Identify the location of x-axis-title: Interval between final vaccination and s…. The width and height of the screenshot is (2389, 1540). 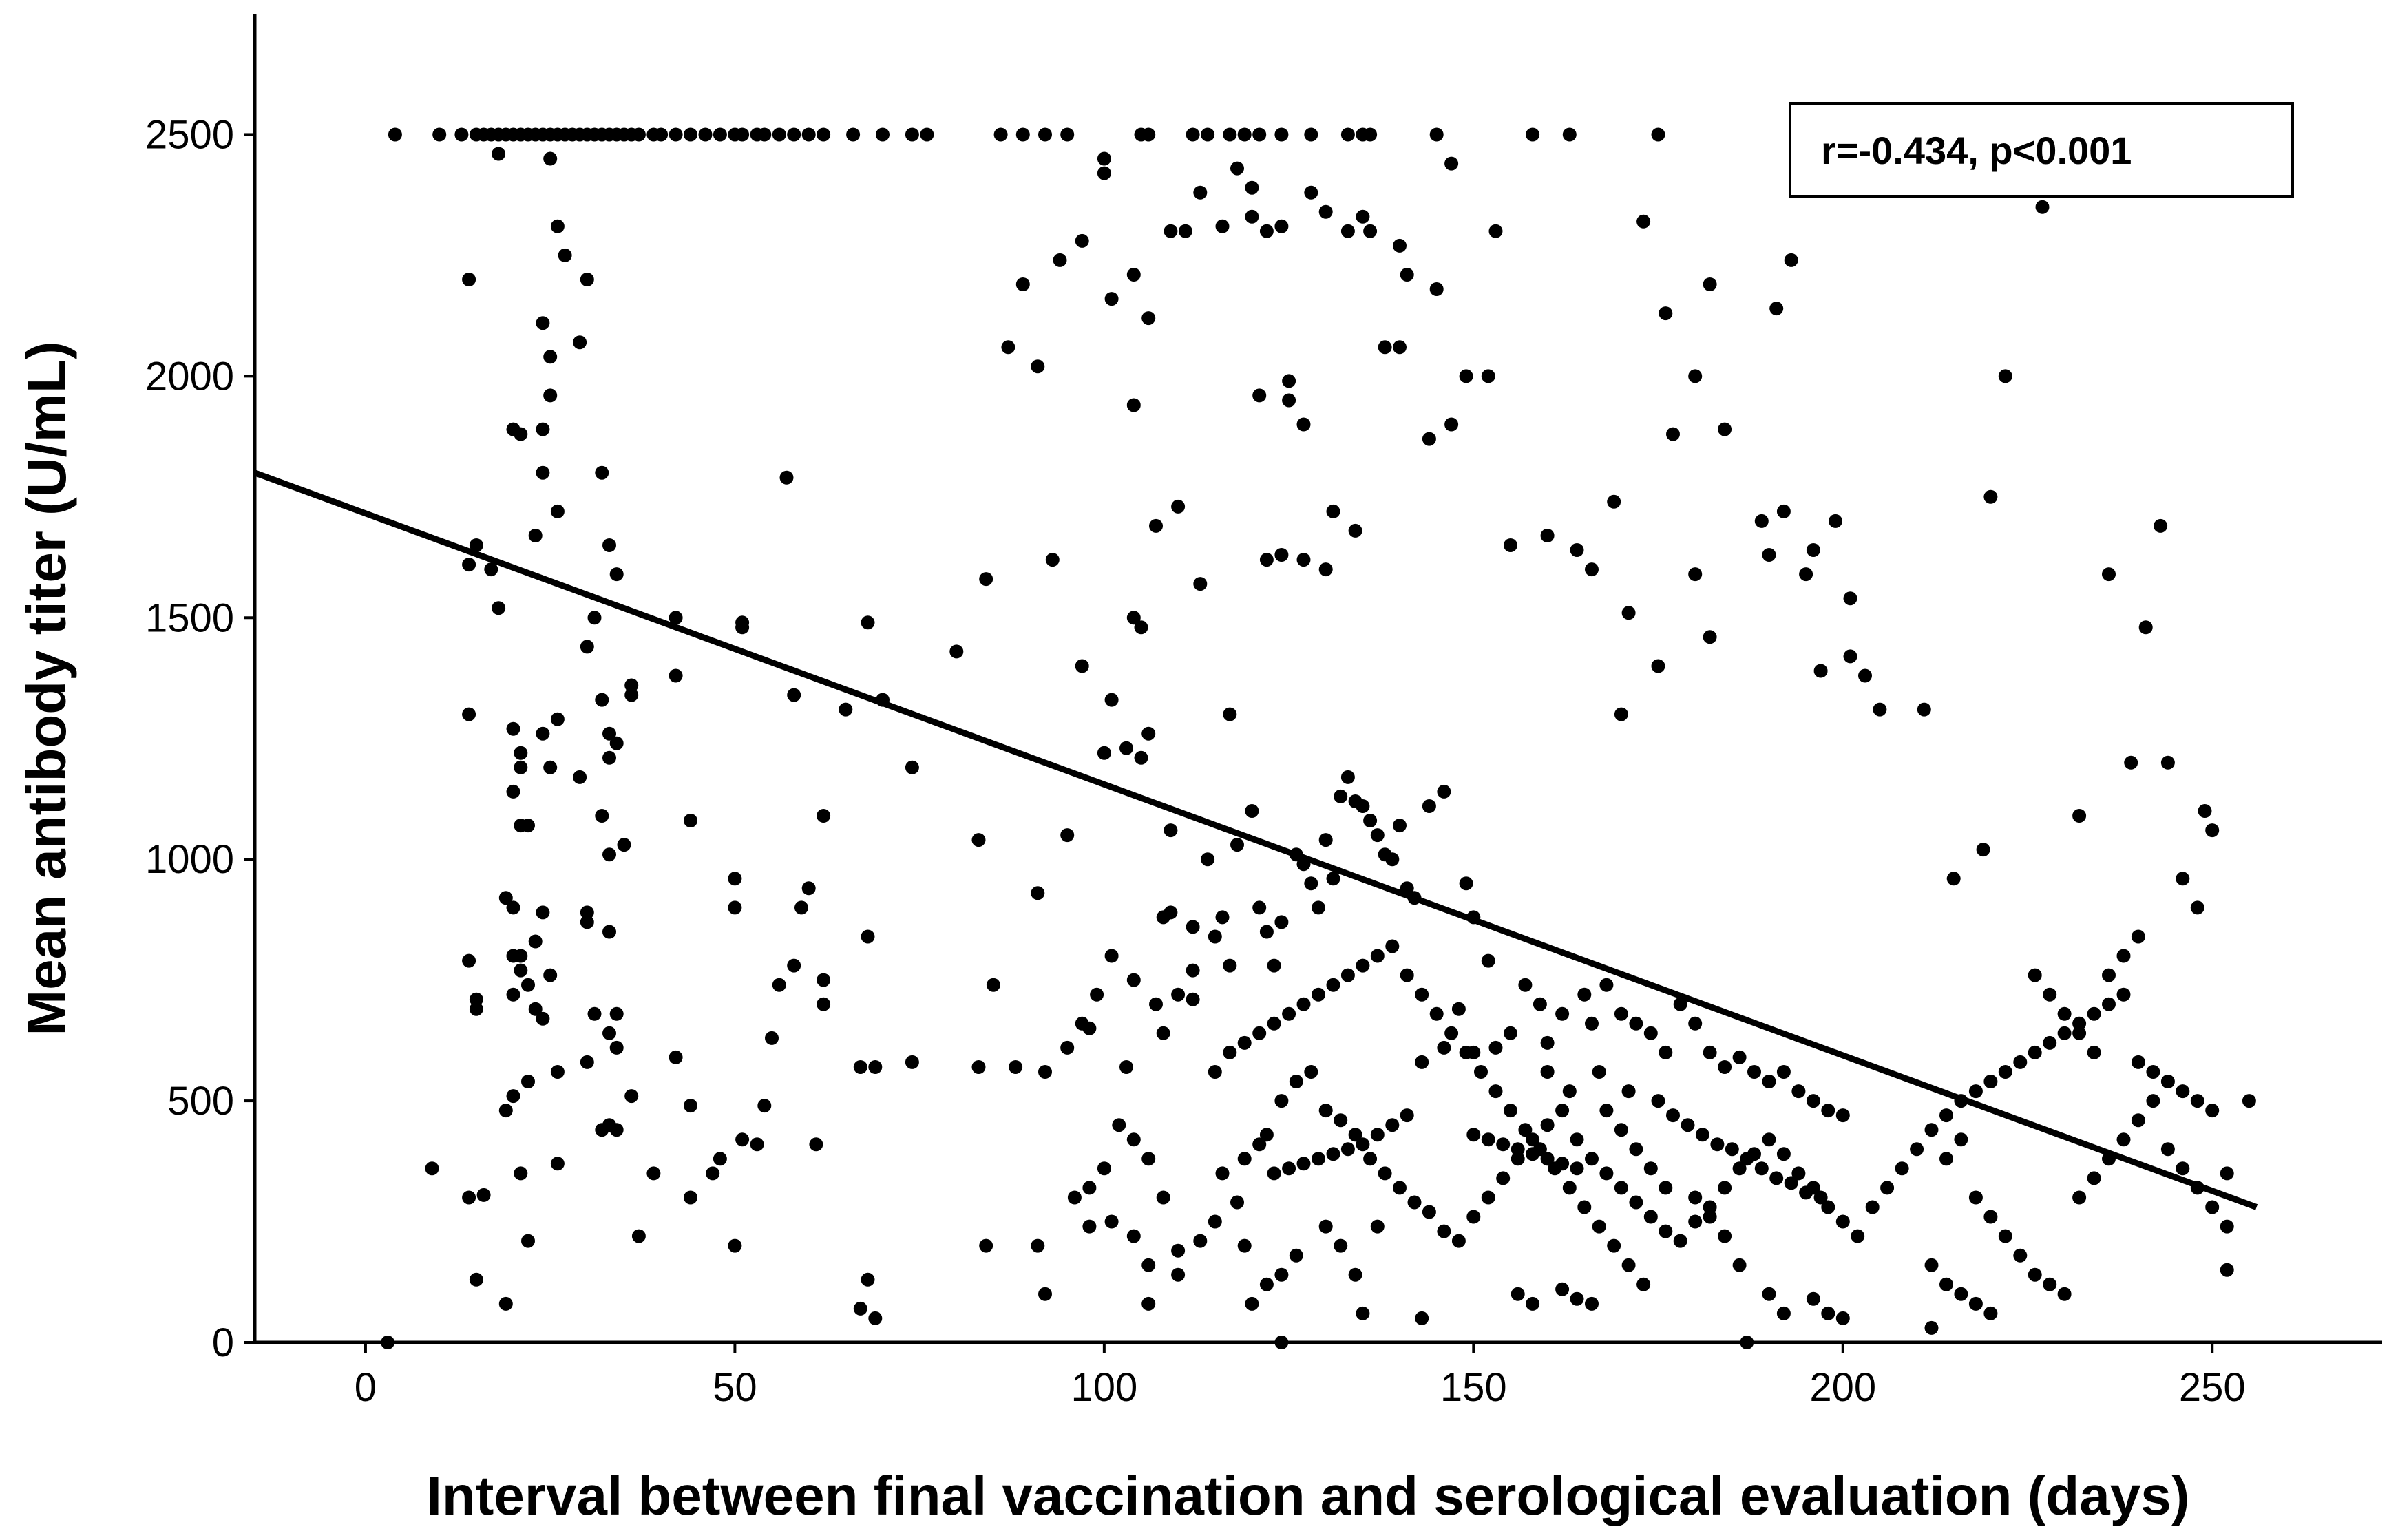
(1308, 1496).